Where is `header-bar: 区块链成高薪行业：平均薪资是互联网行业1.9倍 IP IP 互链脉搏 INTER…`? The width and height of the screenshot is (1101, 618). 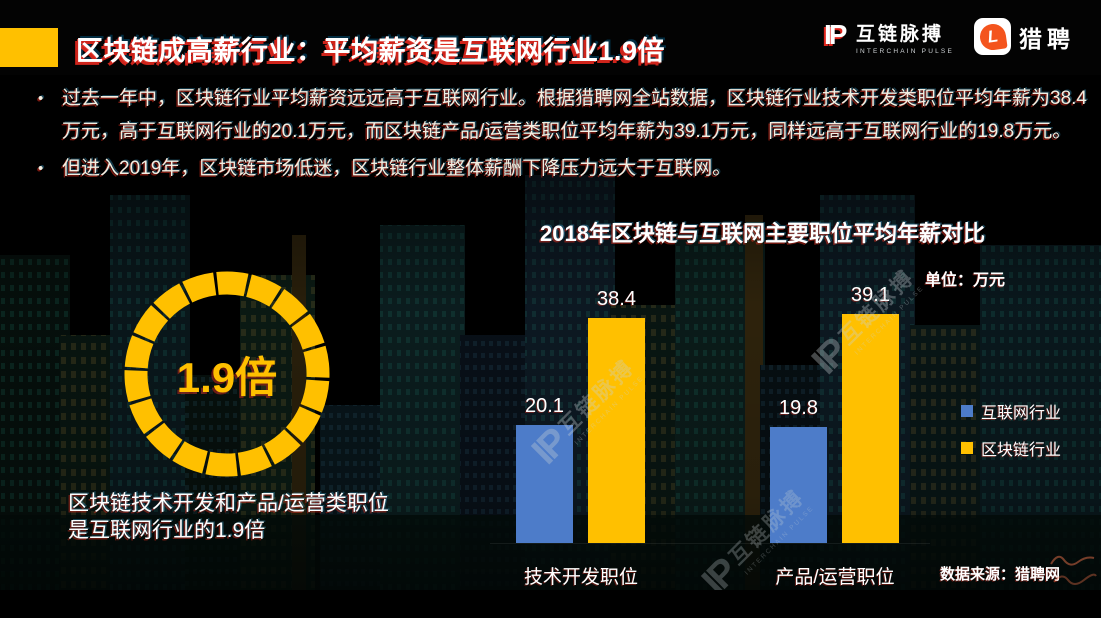
header-bar: 区块链成高薪行业：平均薪资是互联网行业1.9倍 IP IP 互链脉搏 INTER… is located at coordinates (550, 37).